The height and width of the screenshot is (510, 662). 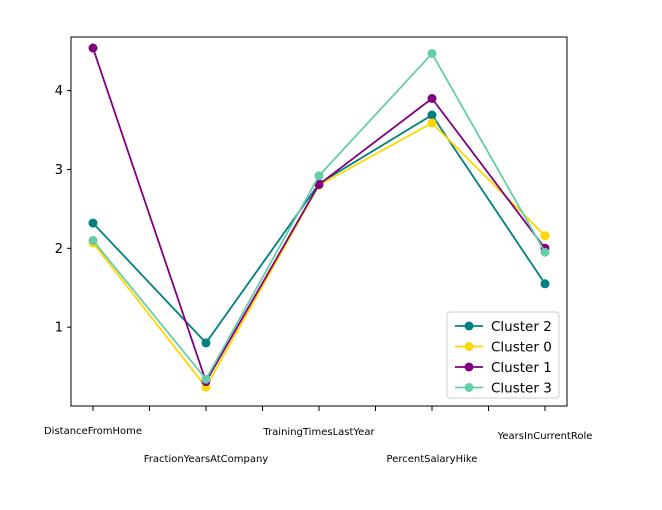 What do you see at coordinates (545, 436) in the screenshot?
I see `x-category-label: YearsInCurrentRole` at bounding box center [545, 436].